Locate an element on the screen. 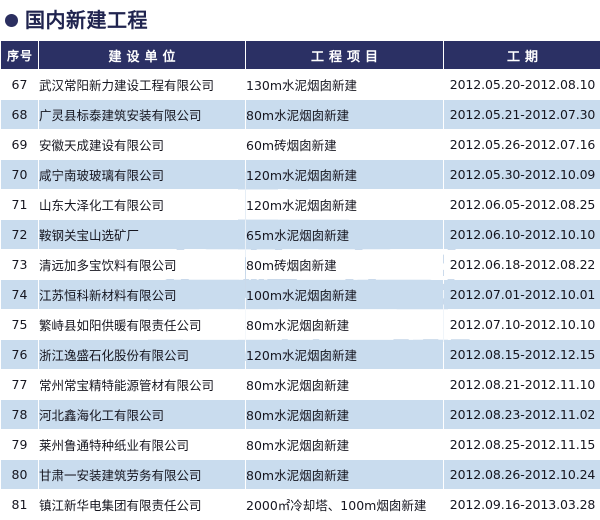 The width and height of the screenshot is (600, 520). cell-period: 2012.06.10-2012.10.10 is located at coordinates (522, 234).